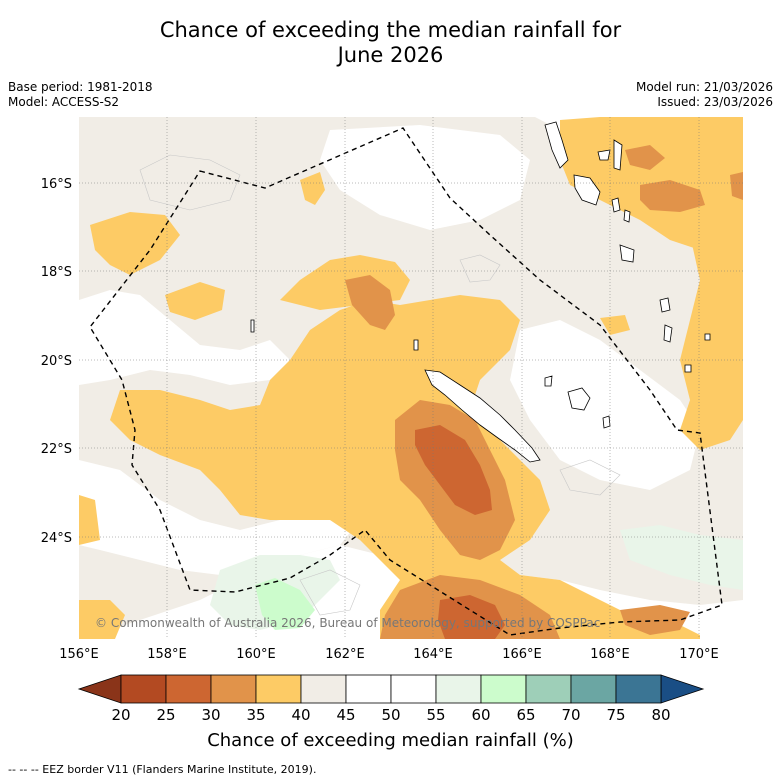 The height and width of the screenshot is (781, 781). What do you see at coordinates (64, 102) in the screenshot?
I see `model-name: Model: ACCESS-S2` at bounding box center [64, 102].